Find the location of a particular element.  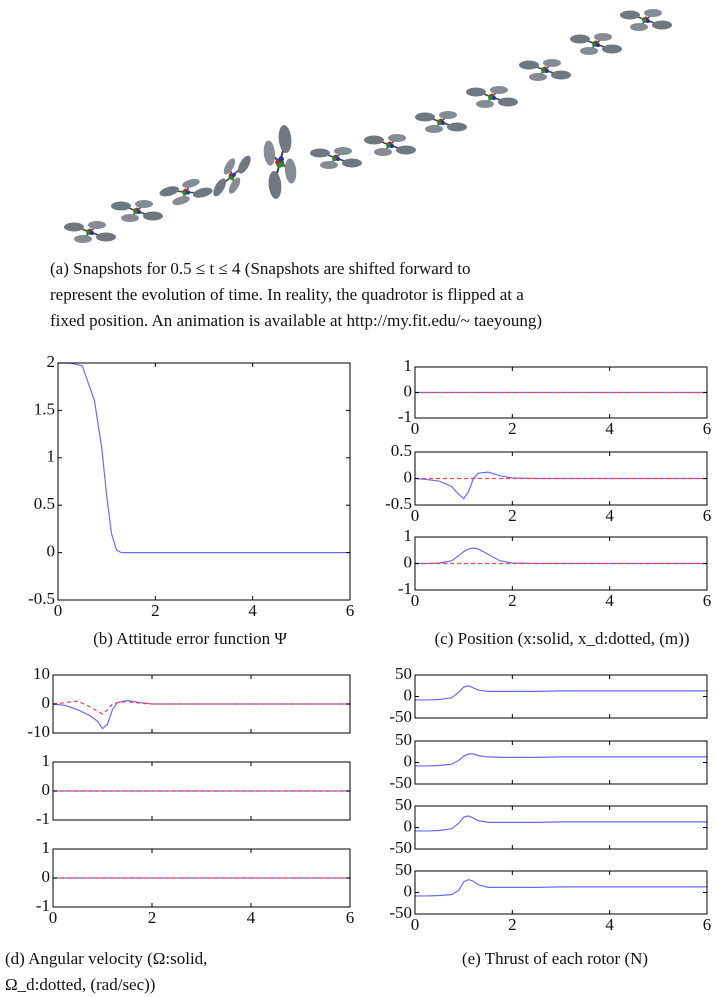

caption: (e) Thrust of each rotor (N) is located at coordinates (555, 958).